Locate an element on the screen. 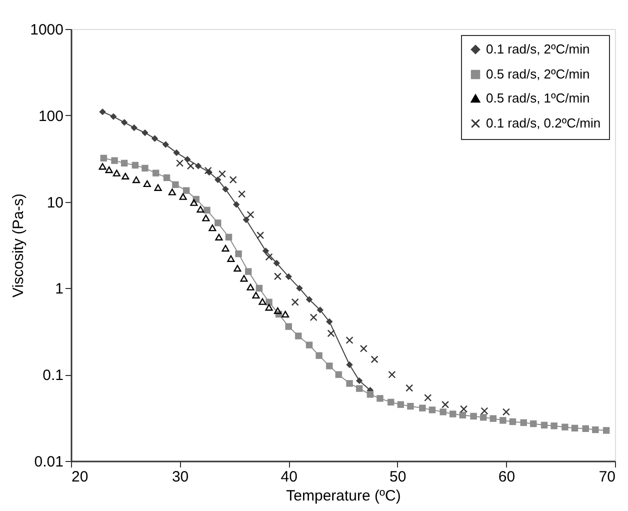 The width and height of the screenshot is (628, 511). y-tick-label: 10 is located at coordinates (55, 203).